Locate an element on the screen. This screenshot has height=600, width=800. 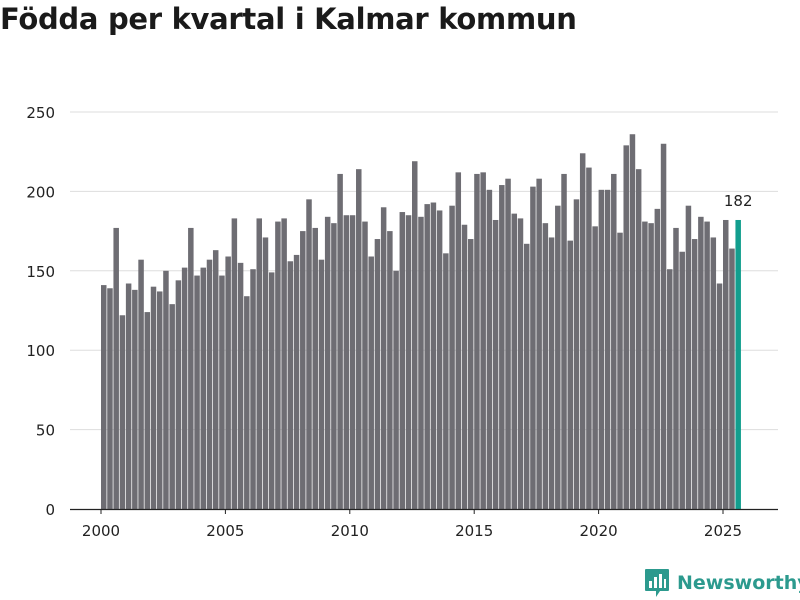
newsworthy-logo: Newsworthy is located at coordinates (722, 583).